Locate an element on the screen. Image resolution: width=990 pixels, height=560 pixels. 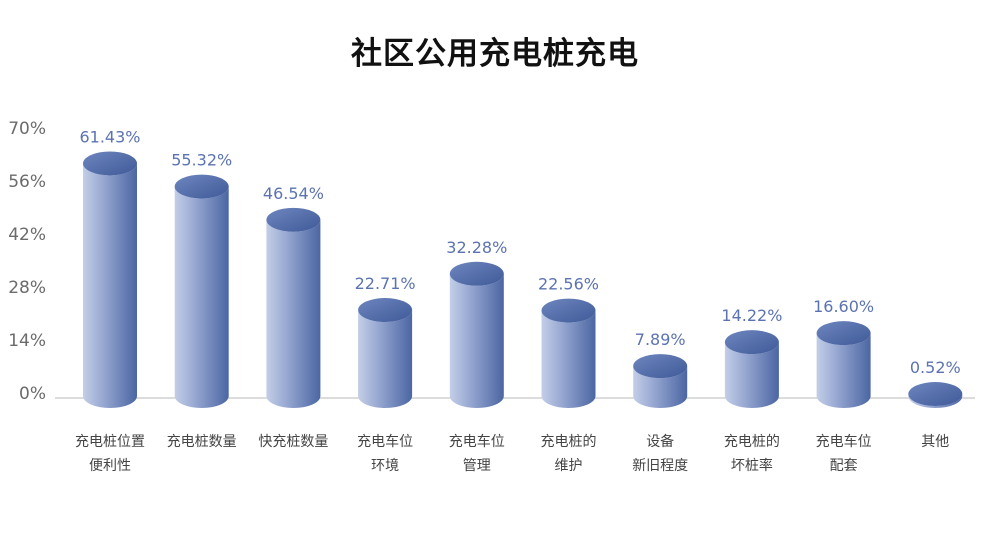
x-tick-label: 充电桩数量 is located at coordinates (202, 441).